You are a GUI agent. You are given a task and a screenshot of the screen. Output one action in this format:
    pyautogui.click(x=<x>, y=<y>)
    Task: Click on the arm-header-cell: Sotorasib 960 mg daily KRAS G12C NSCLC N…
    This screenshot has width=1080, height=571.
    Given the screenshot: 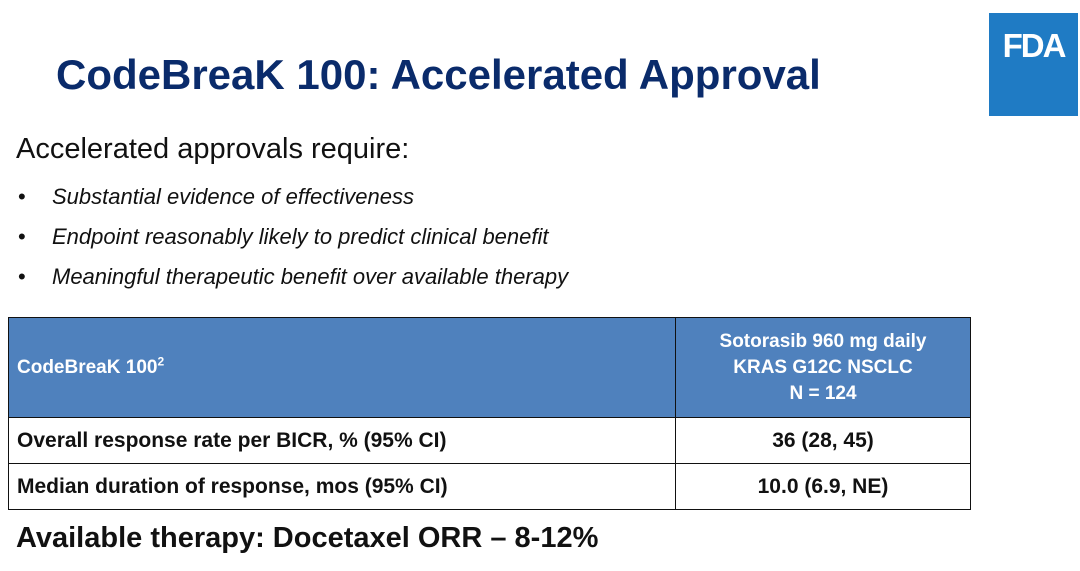 What is the action you would take?
    pyautogui.click(x=823, y=367)
    